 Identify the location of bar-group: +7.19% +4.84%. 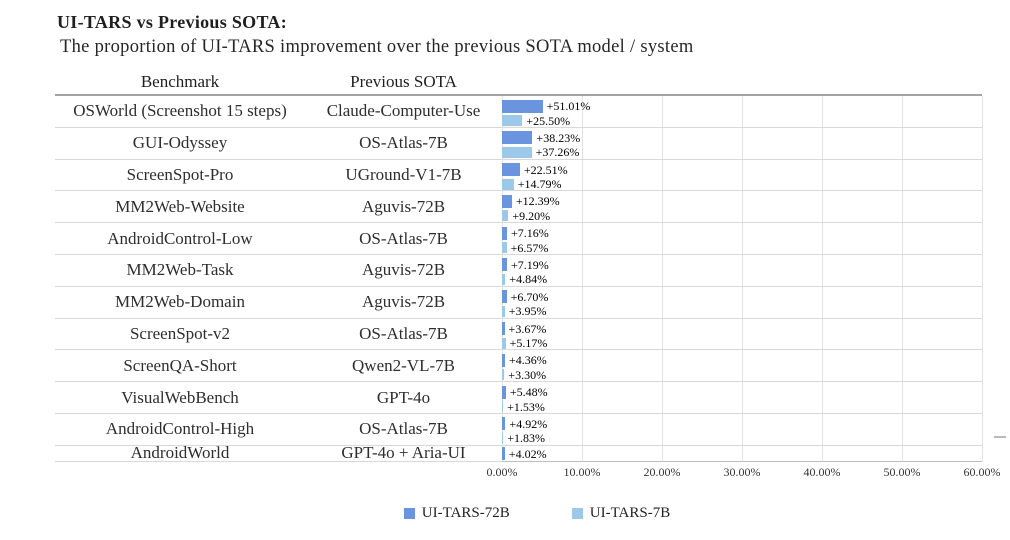
(742, 270).